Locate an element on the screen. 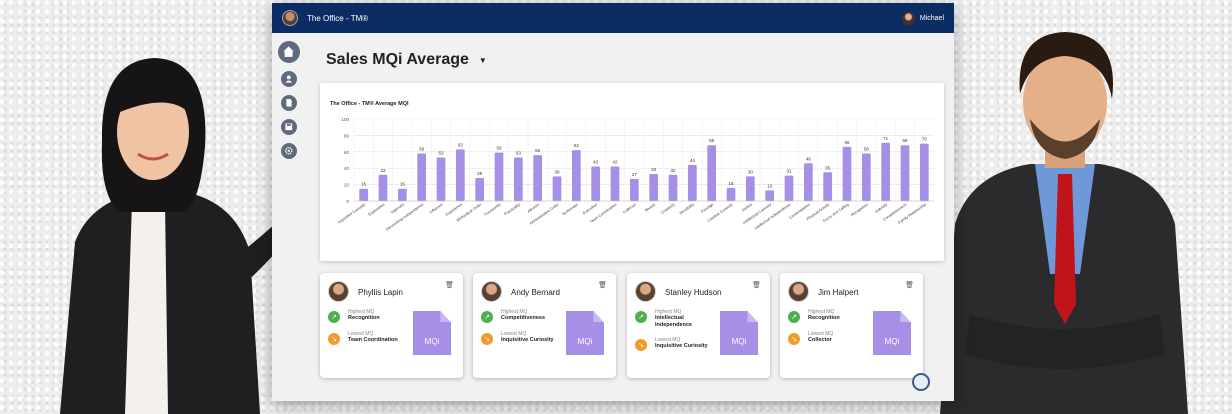  x-tick-label: Ingenuity is located at coordinates (397, 208).